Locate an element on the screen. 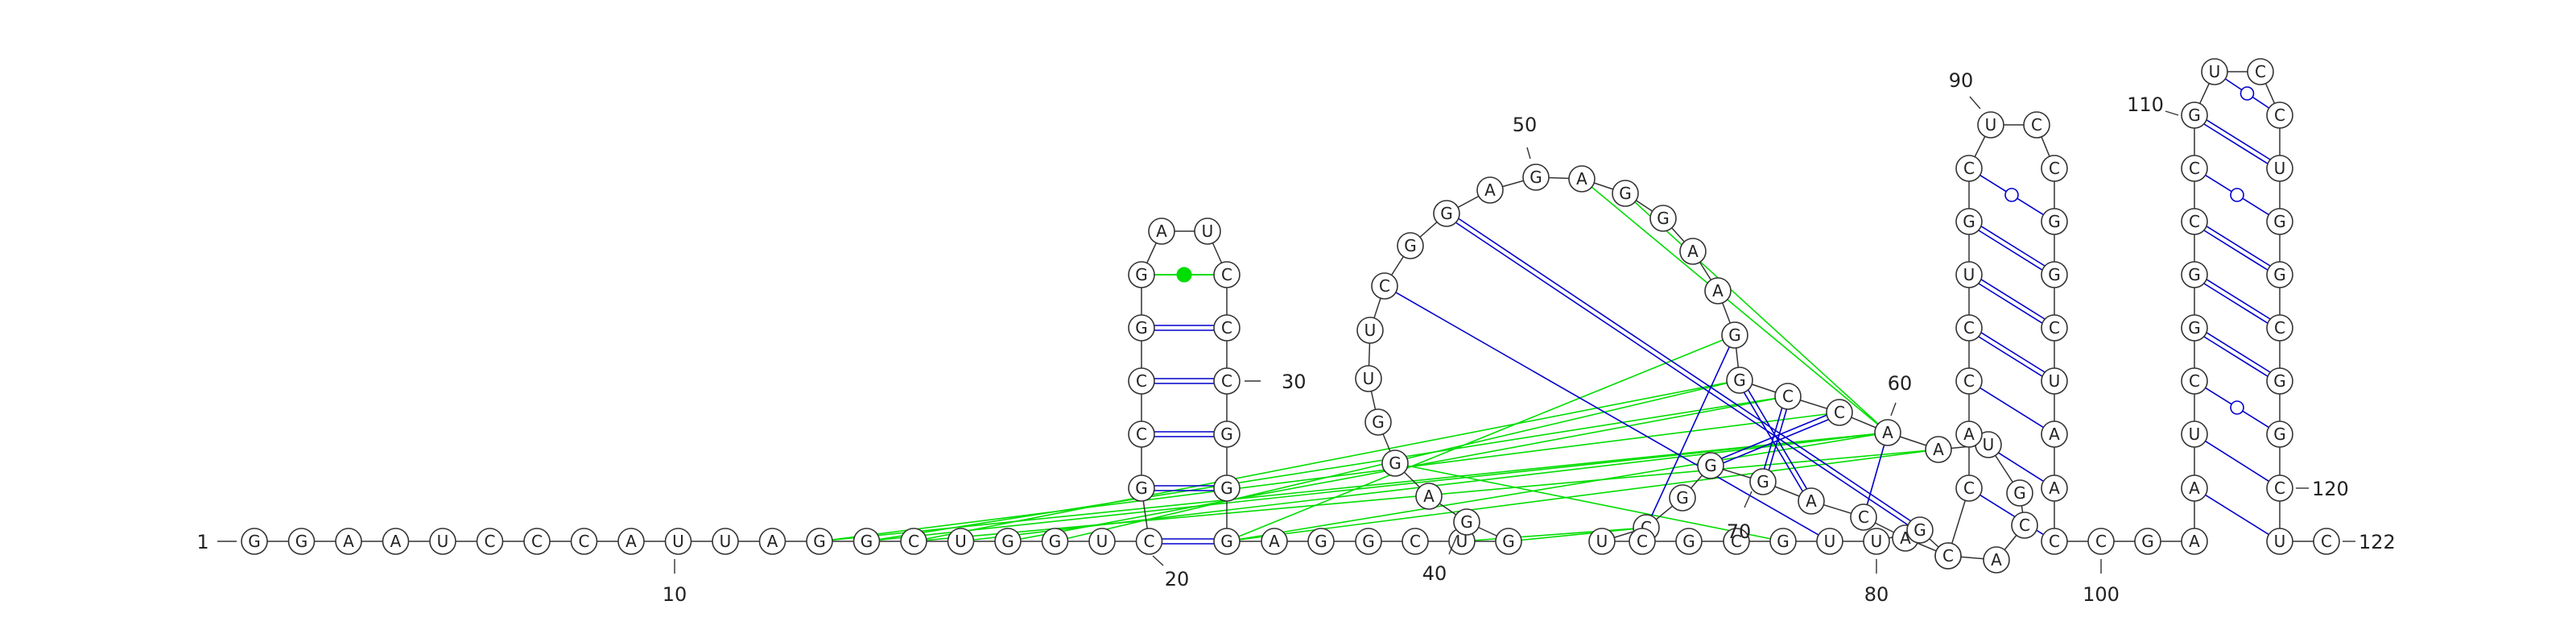 The image size is (2576, 638). position-label-20: 20 is located at coordinates (1177, 579).